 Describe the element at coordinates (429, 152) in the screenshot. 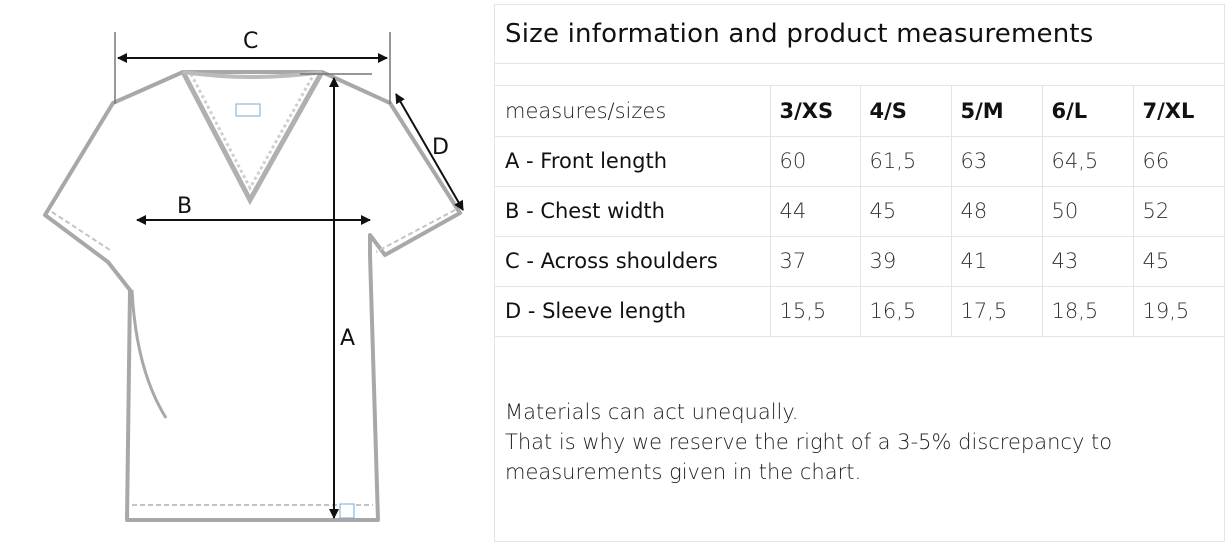

I see `measure-d-line` at that location.